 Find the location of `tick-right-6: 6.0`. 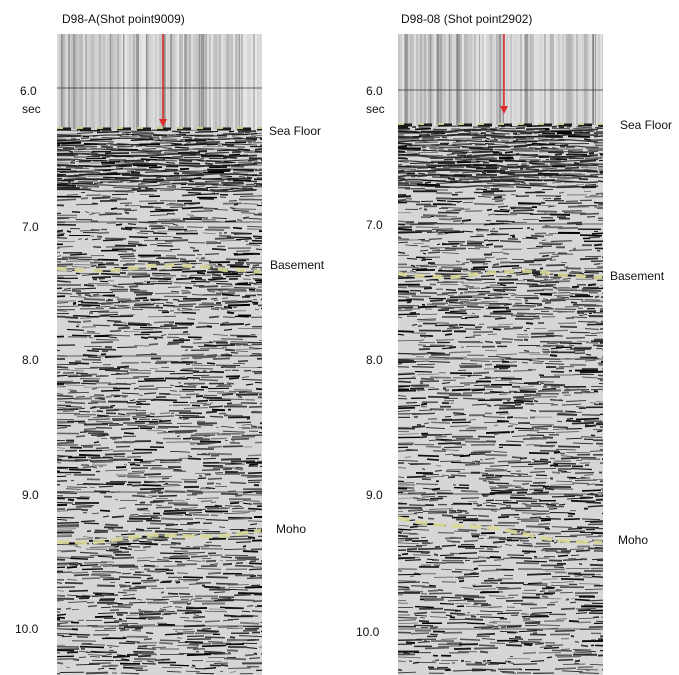

tick-right-6: 6.0 is located at coordinates (374, 91).